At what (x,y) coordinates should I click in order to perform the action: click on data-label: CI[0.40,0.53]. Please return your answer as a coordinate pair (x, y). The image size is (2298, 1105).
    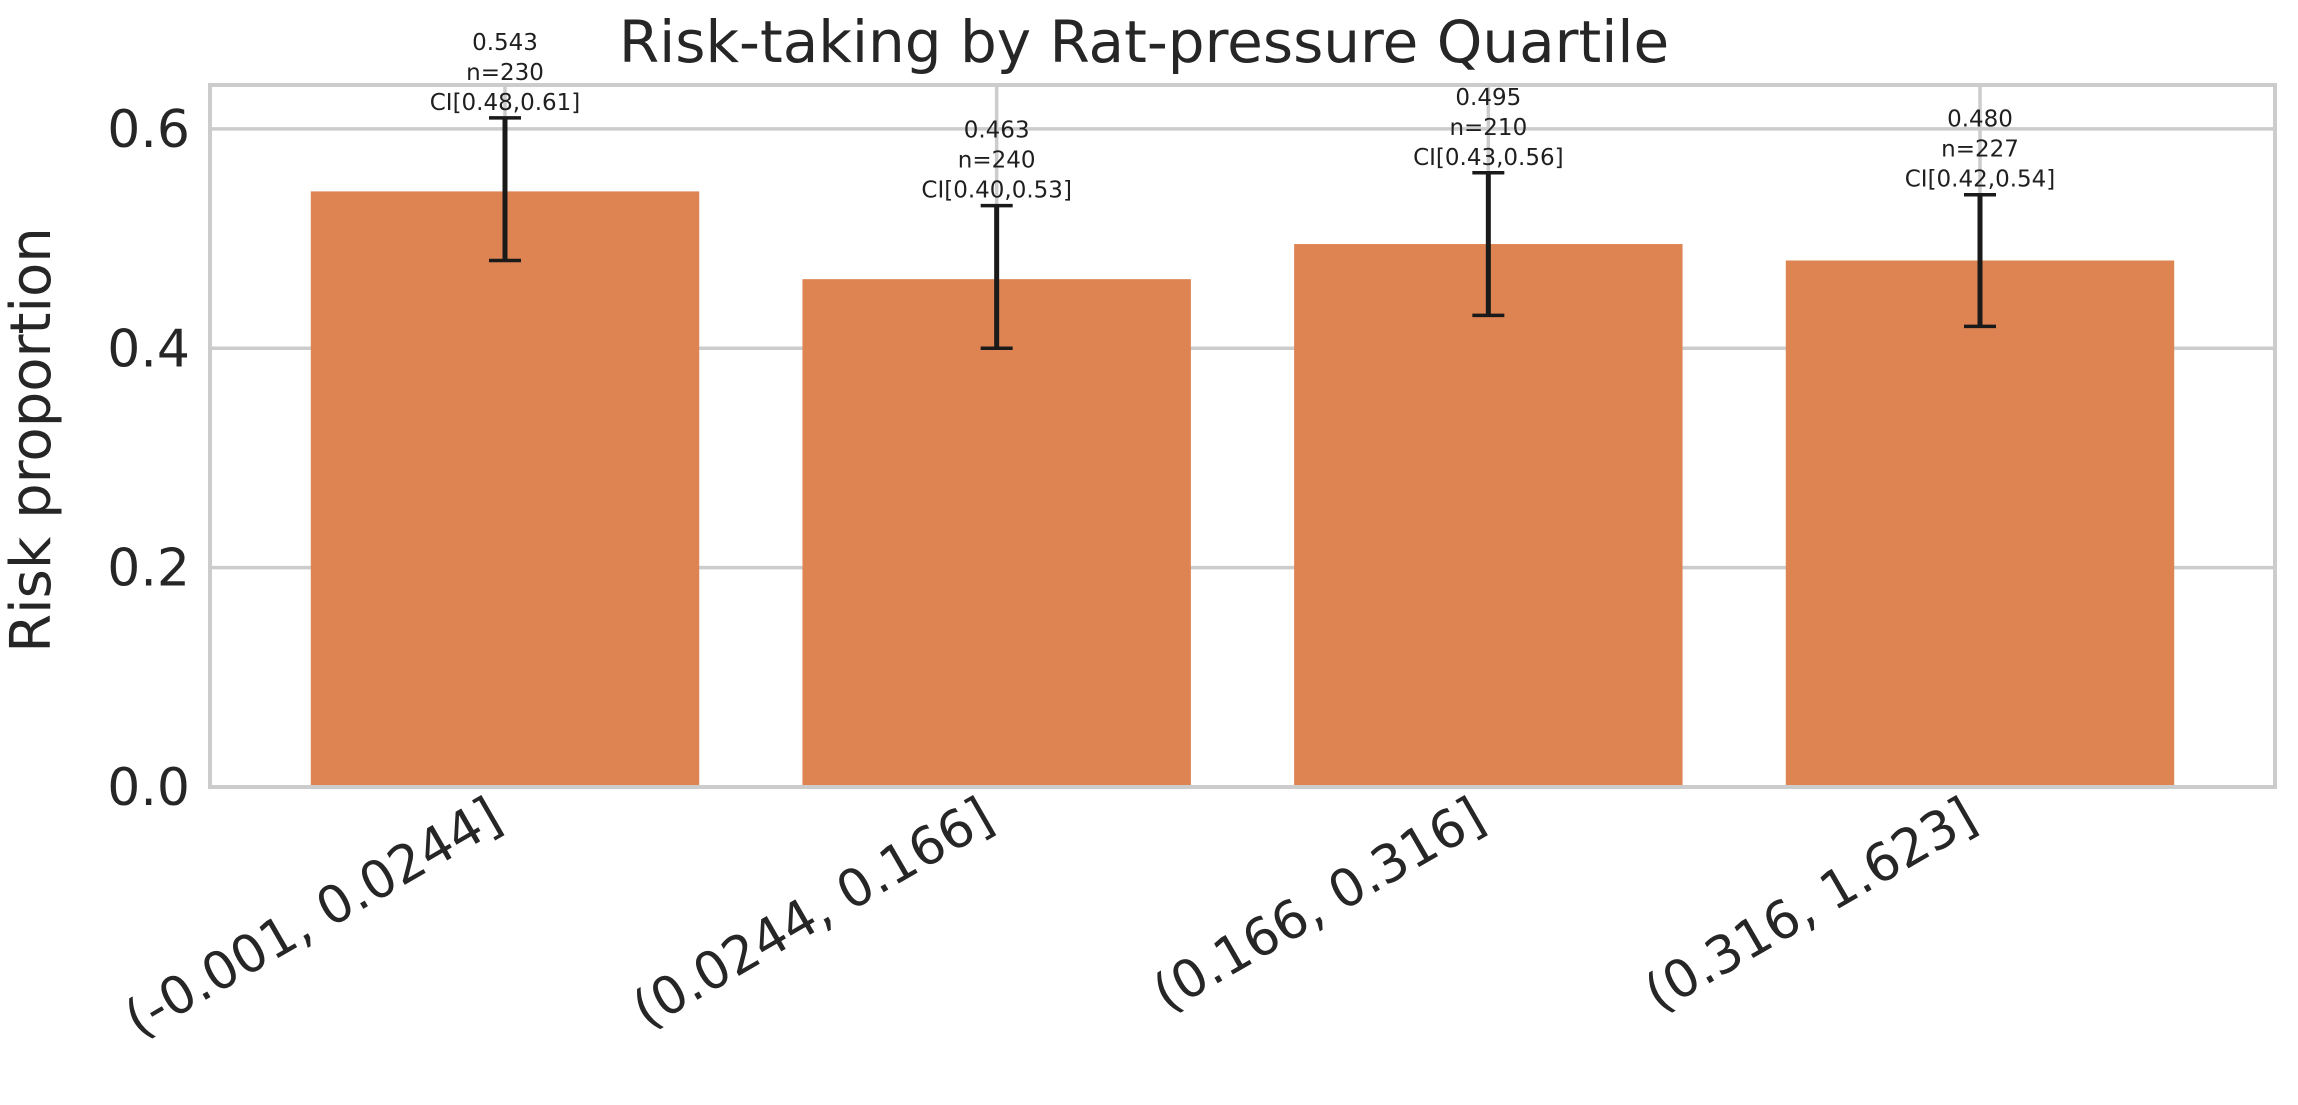
    Looking at the image, I should click on (996, 191).